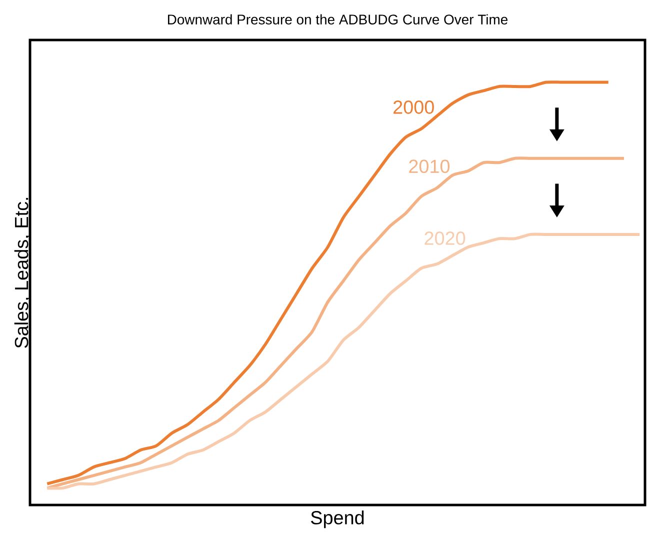 The image size is (648, 542). What do you see at coordinates (445, 238) in the screenshot?
I see `series-label: 2020` at bounding box center [445, 238].